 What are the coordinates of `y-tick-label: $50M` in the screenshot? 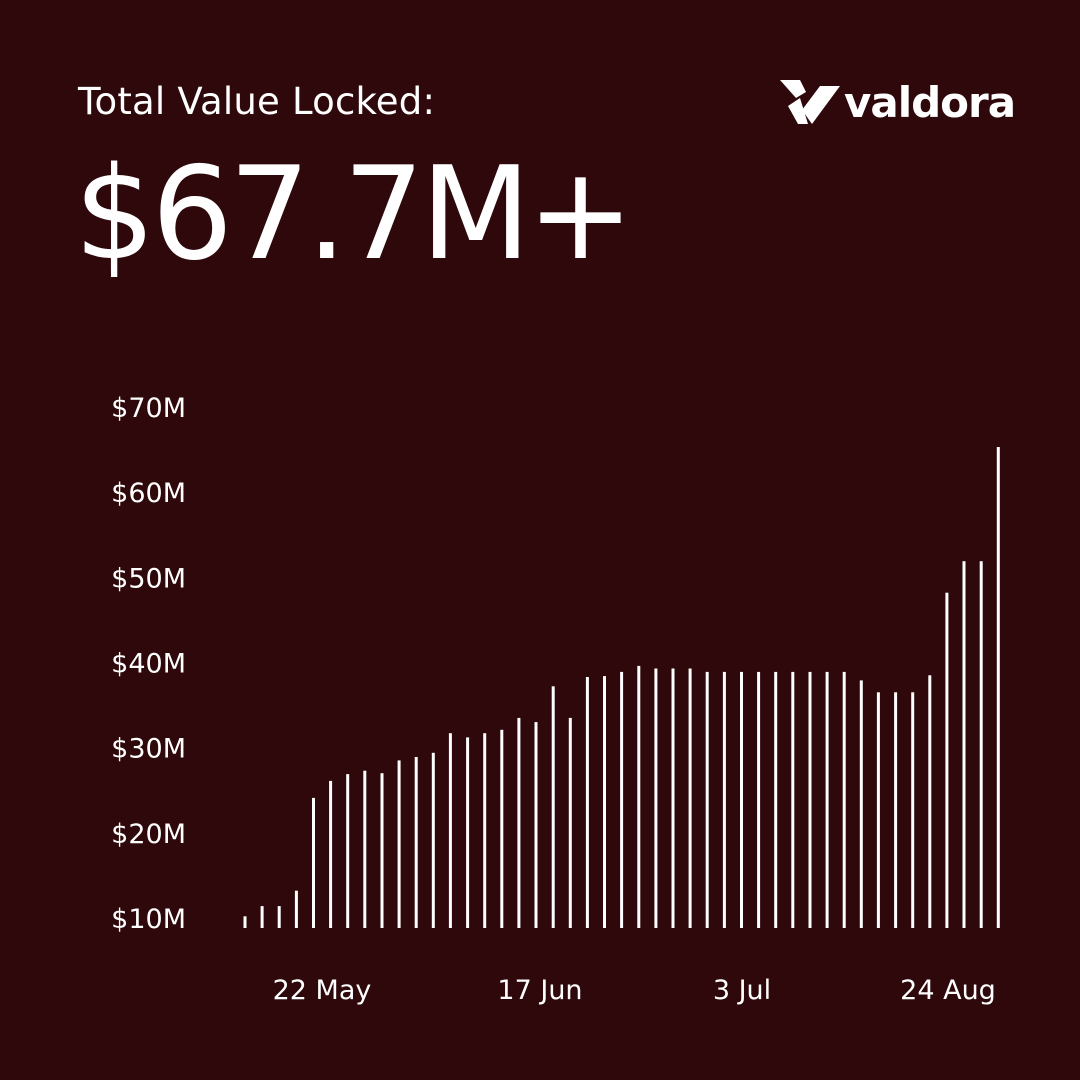 It's located at (148, 578).